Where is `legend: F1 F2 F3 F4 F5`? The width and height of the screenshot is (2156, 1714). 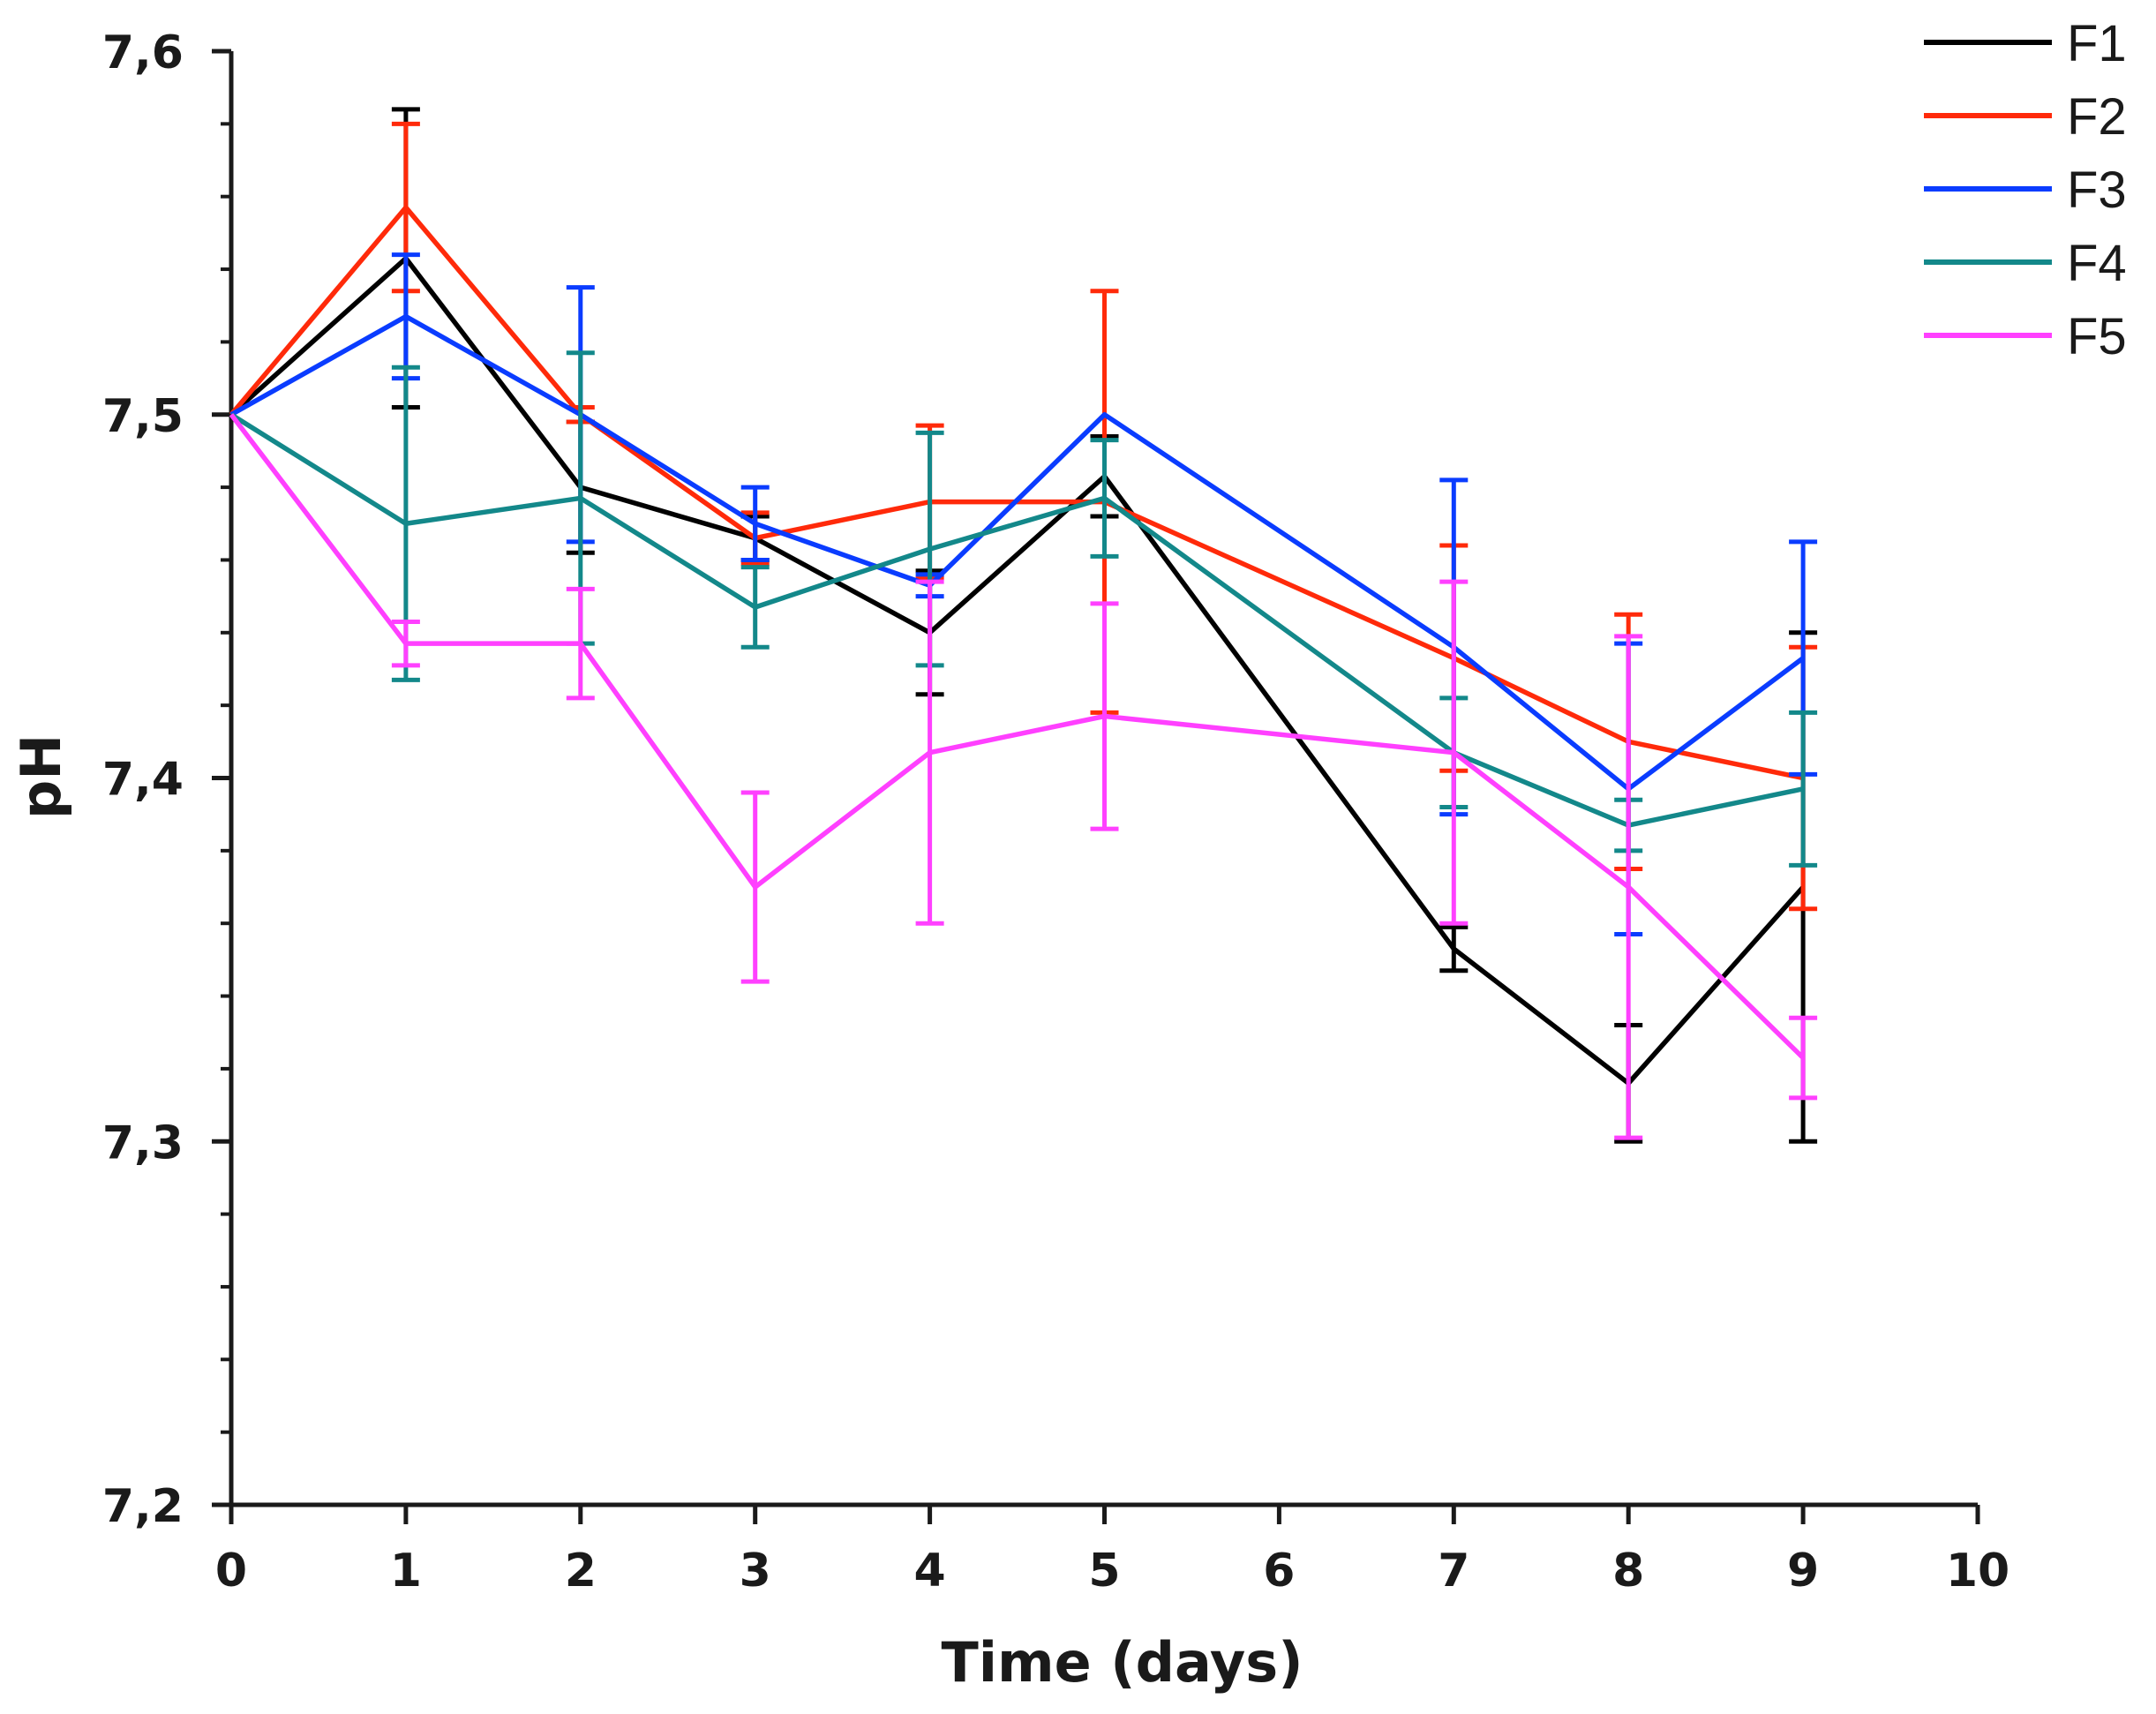
legend: F1 F2 F3 F4 F5 is located at coordinates (2026, 190).